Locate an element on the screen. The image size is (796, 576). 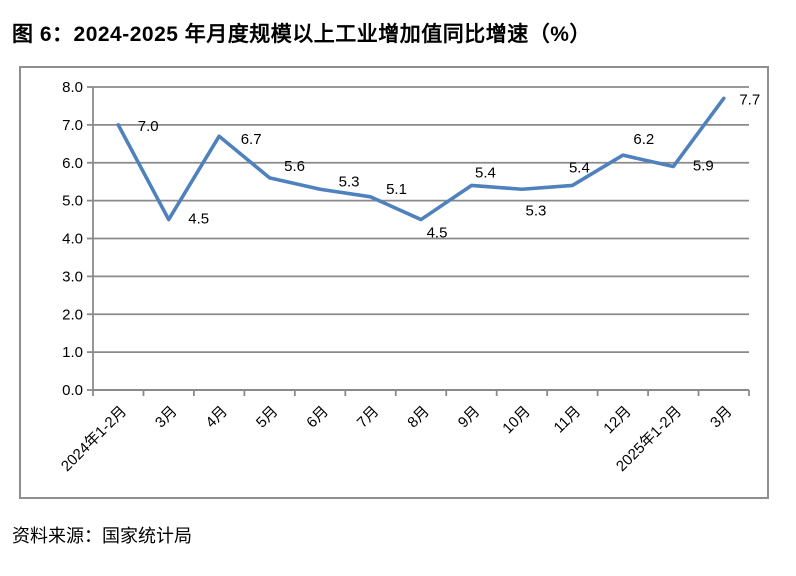
data-point-label: 7.0 is located at coordinates (148, 126).